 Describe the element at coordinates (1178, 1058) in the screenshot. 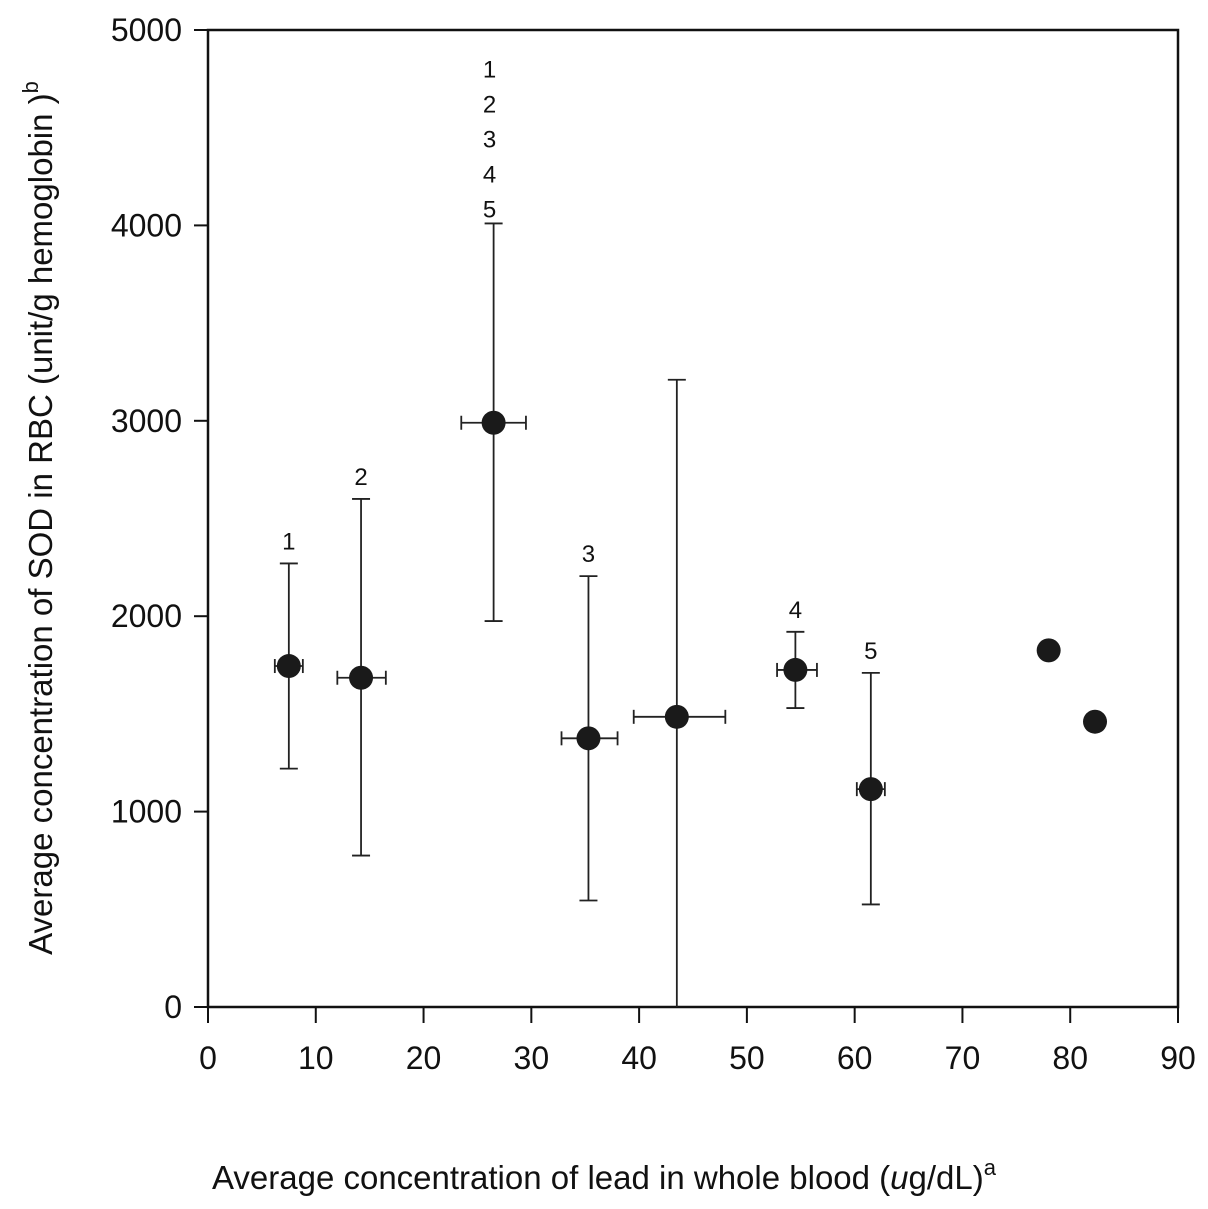

I see `x-tick-label: 90` at that location.